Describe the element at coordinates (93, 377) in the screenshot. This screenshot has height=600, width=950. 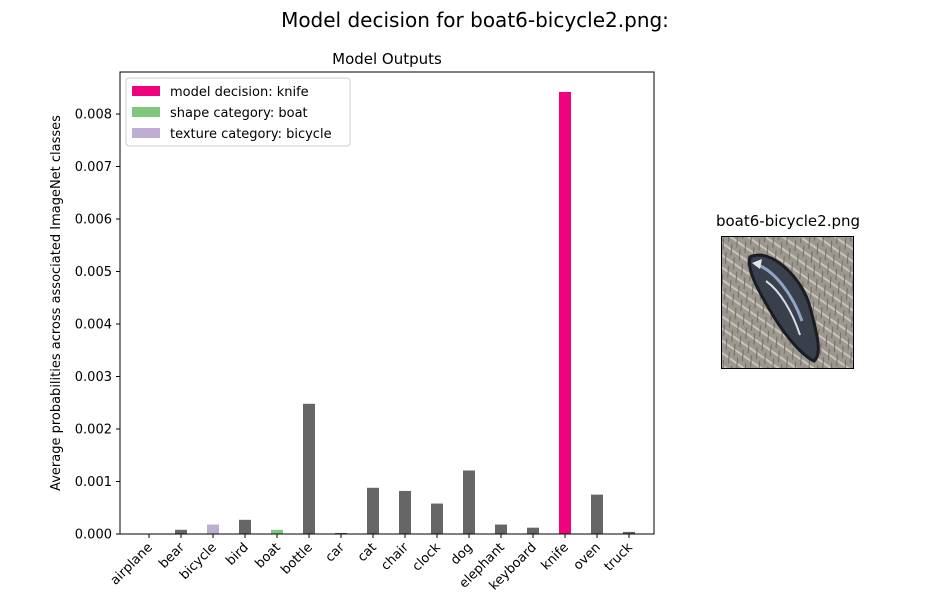
I see `y-tick-label: 0.003` at that location.